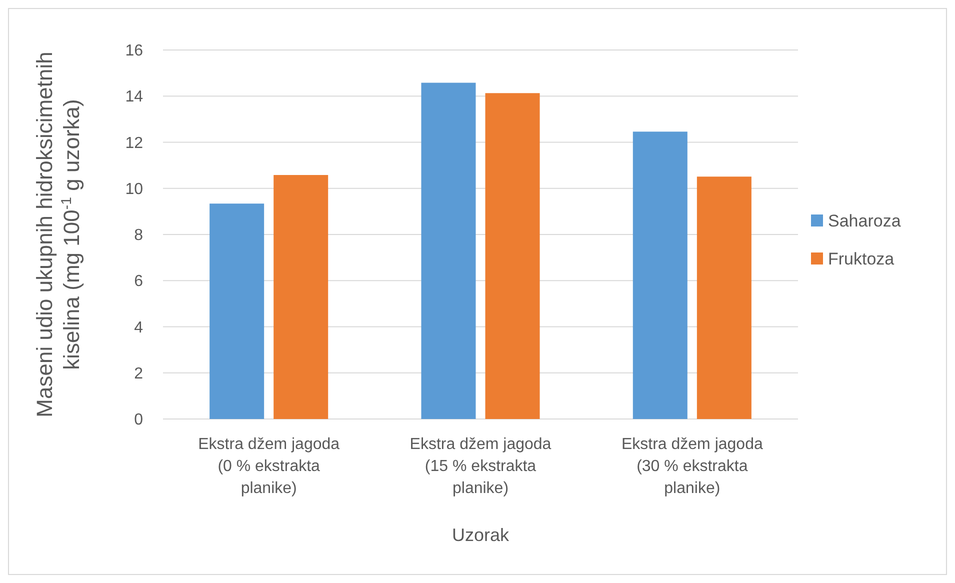  What do you see at coordinates (139, 235) in the screenshot?
I see `y-tick-label: 8` at bounding box center [139, 235].